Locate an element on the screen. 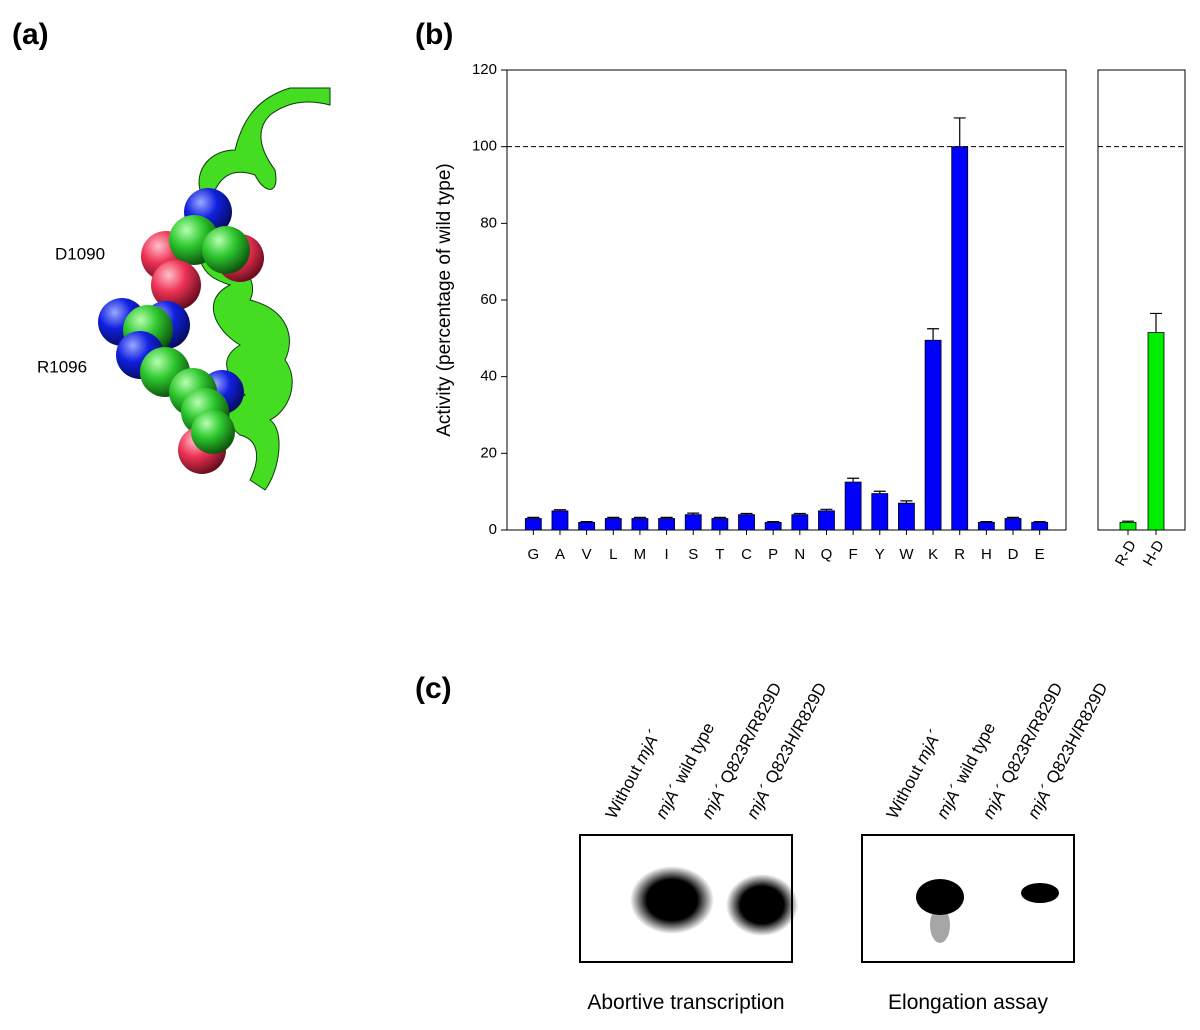 The height and width of the screenshot is (1030, 1200). x-tick-label: W is located at coordinates (906, 554).